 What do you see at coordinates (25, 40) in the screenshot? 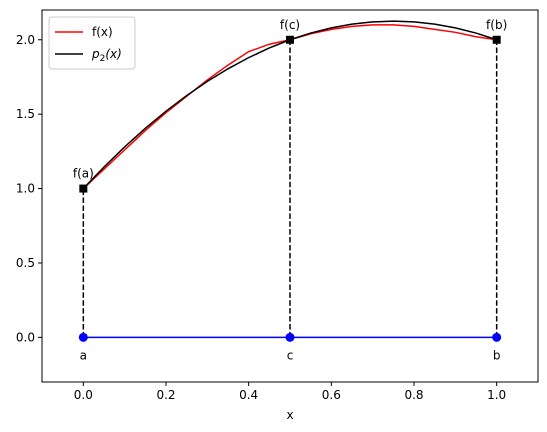
I see `y-tick-label-4: 2.0` at bounding box center [25, 40].